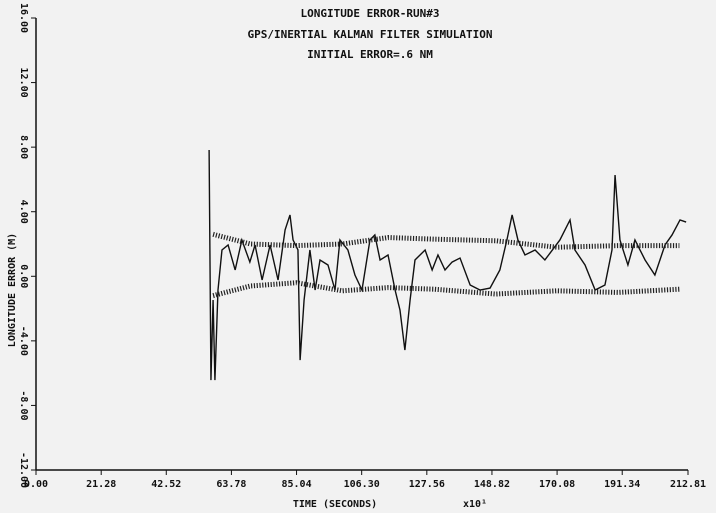 Image resolution: width=716 pixels, height=513 pixels. Describe the element at coordinates (23, 276) in the screenshot. I see `y-tick-label: 0.00` at that location.